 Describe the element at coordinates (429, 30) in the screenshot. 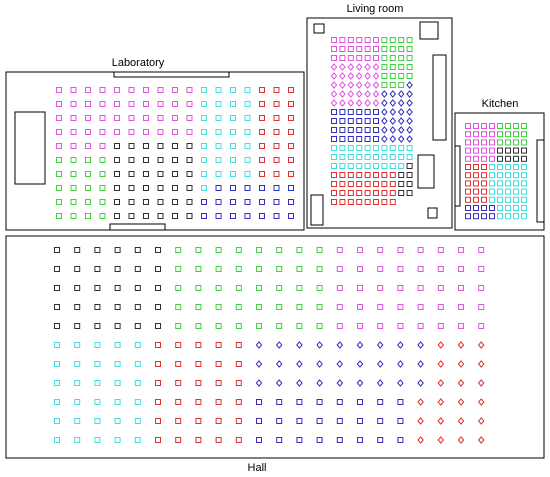

I see `living-room-corner-cabinet` at that location.